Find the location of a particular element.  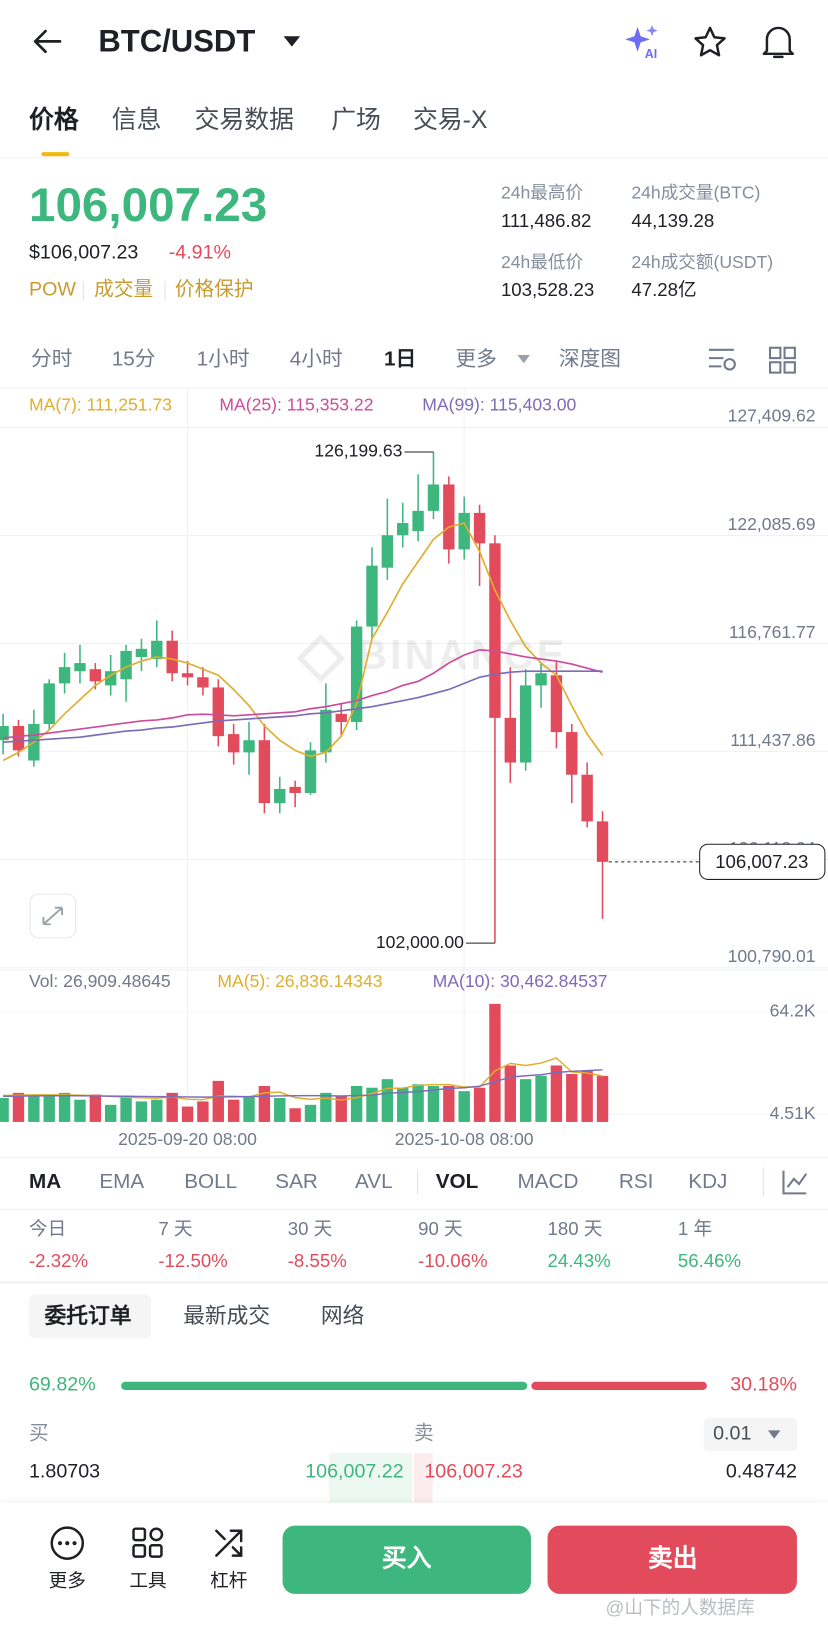

divider is located at coordinates (414, 1209).